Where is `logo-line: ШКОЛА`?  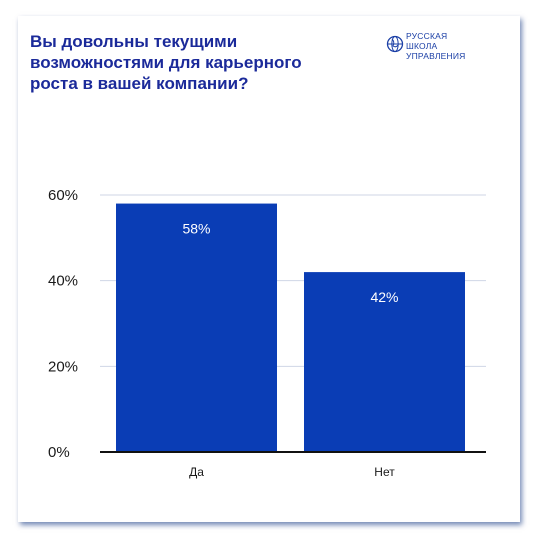
logo-line: ШКОЛА is located at coordinates (422, 46).